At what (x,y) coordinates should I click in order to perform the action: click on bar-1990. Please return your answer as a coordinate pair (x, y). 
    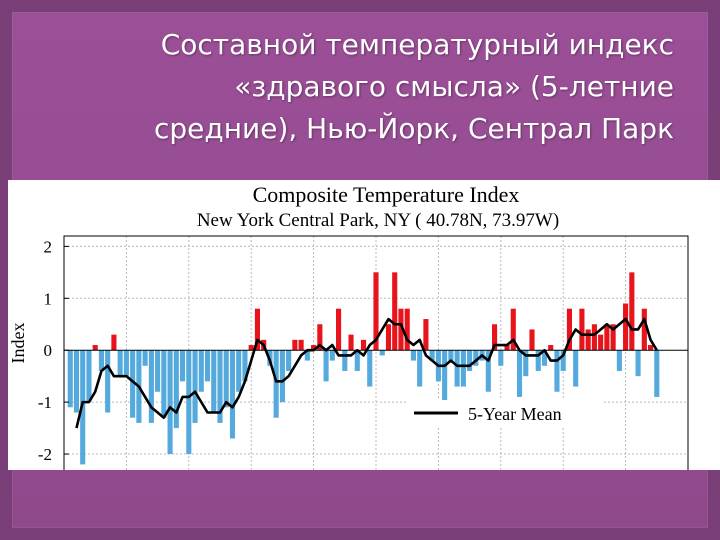
    Looking at the image, I should click on (626, 327).